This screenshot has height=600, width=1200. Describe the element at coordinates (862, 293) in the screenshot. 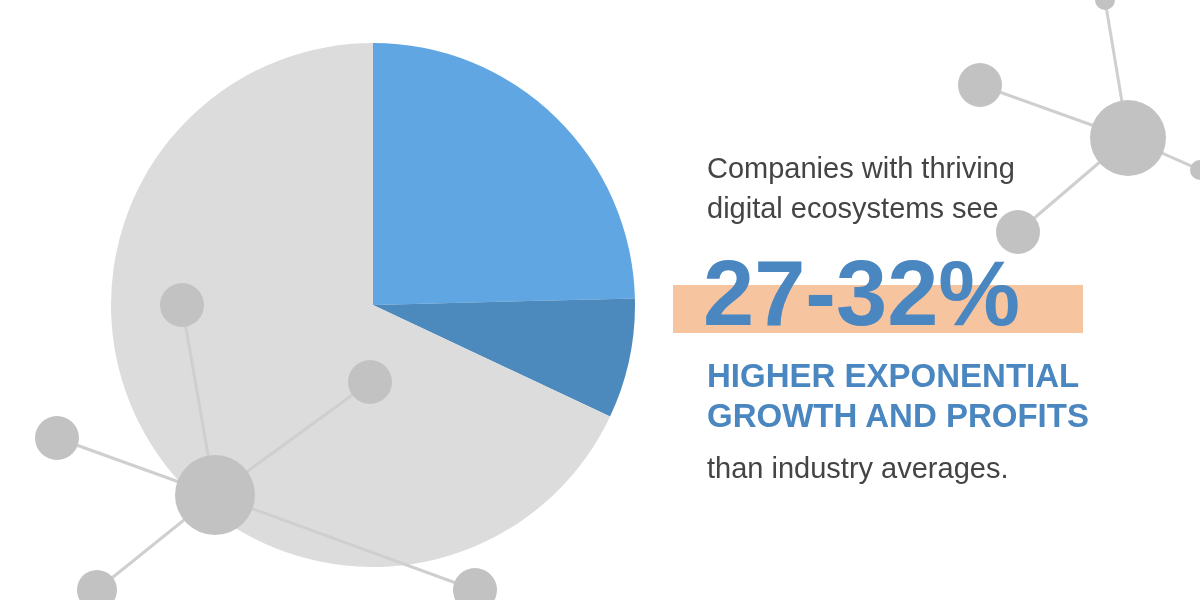

I see `text: 27-32%` at that location.